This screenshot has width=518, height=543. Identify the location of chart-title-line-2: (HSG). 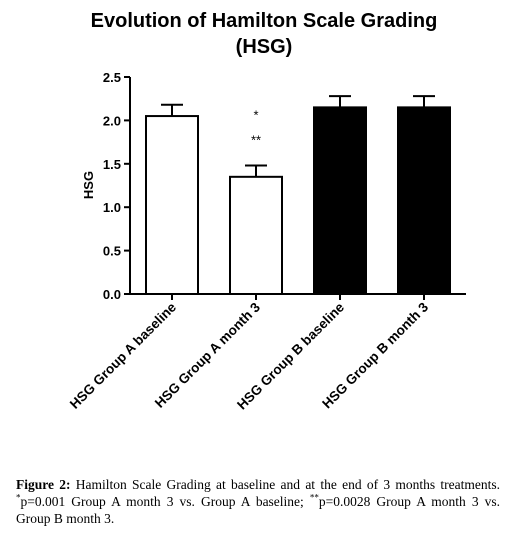
(264, 47).